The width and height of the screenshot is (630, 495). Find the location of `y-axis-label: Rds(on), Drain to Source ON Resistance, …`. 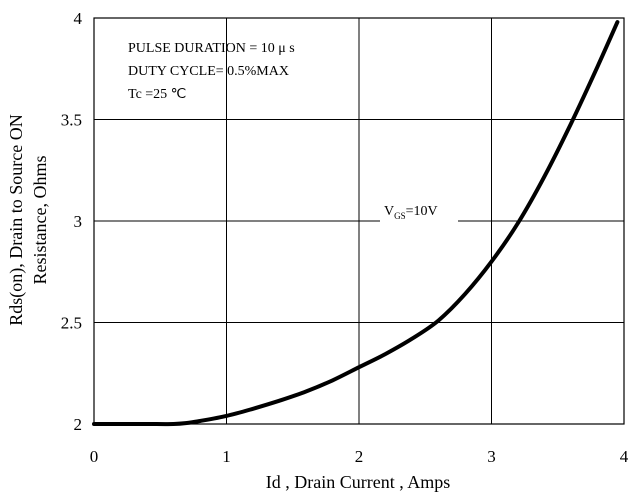

y-axis-label: Rds(on), Drain to Source ON Resistance, … is located at coordinates (28, 219).